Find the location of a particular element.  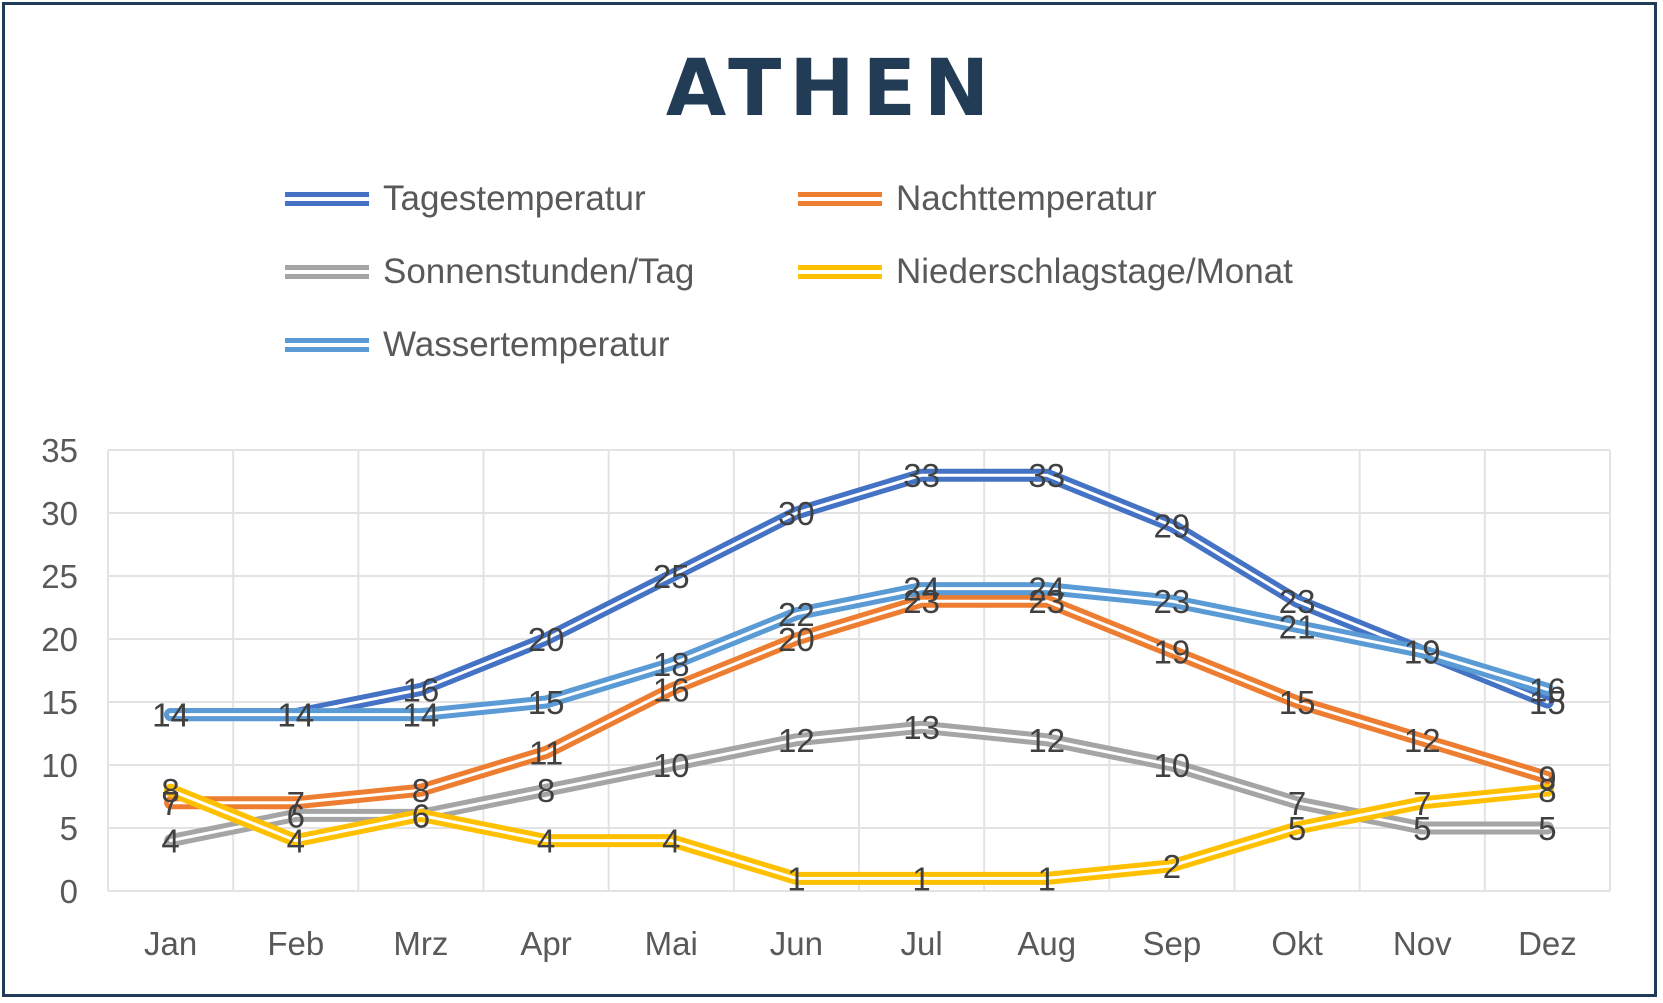

chart-title: ATHEN is located at coordinates (831, 89).